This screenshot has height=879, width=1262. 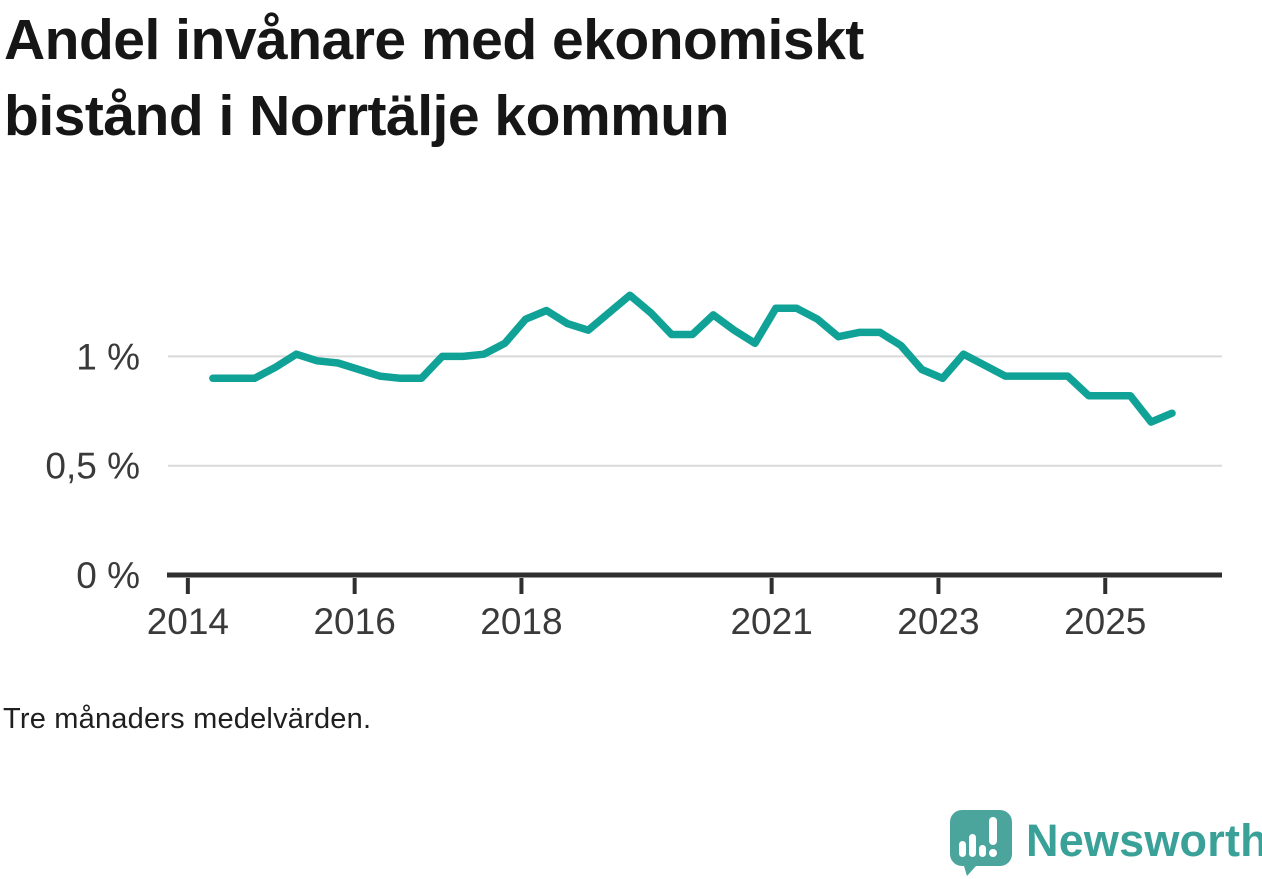 I want to click on x-axis-tick-label: 2018, so click(x=521, y=621).